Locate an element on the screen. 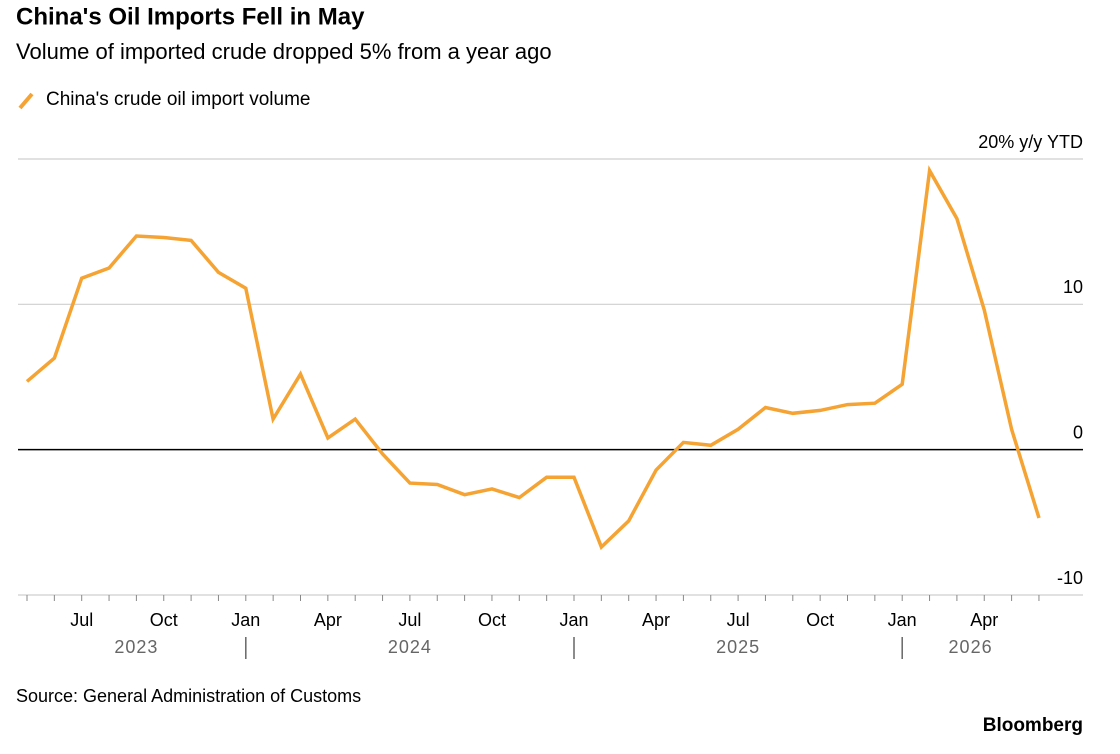 Image resolution: width=1120 pixels, height=754 pixels. y-tick-label: 0 is located at coordinates (1078, 432).